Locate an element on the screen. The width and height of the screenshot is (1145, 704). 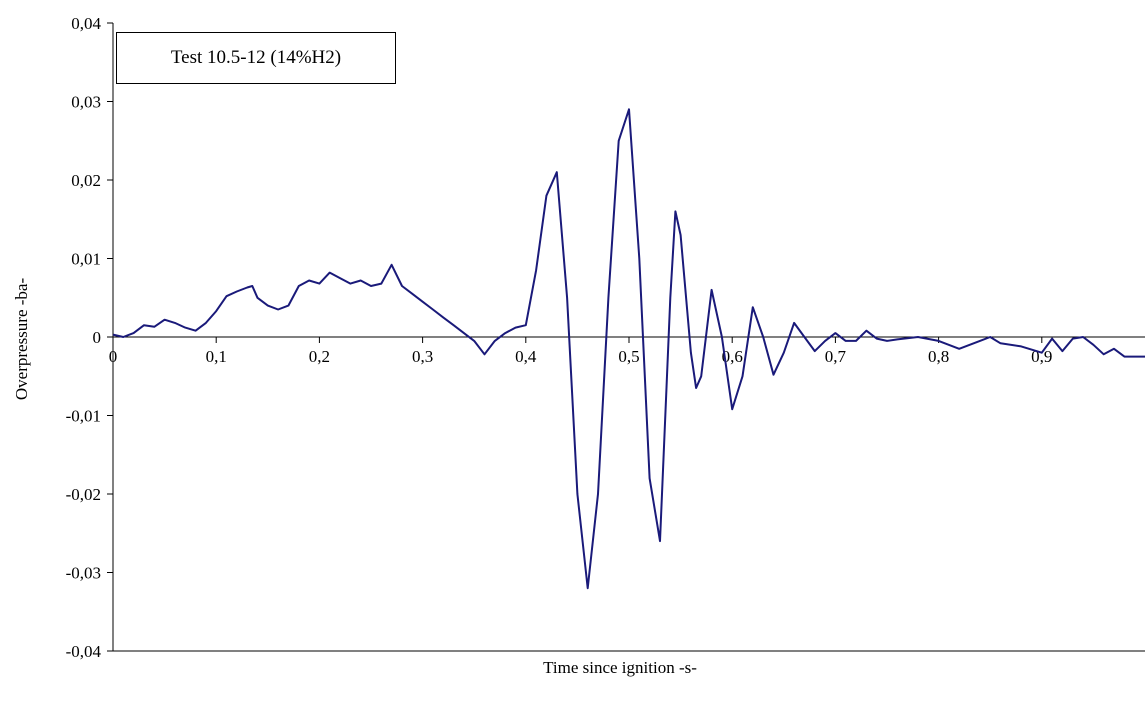
y-tick-label: 0,04 is located at coordinates (86, 23).